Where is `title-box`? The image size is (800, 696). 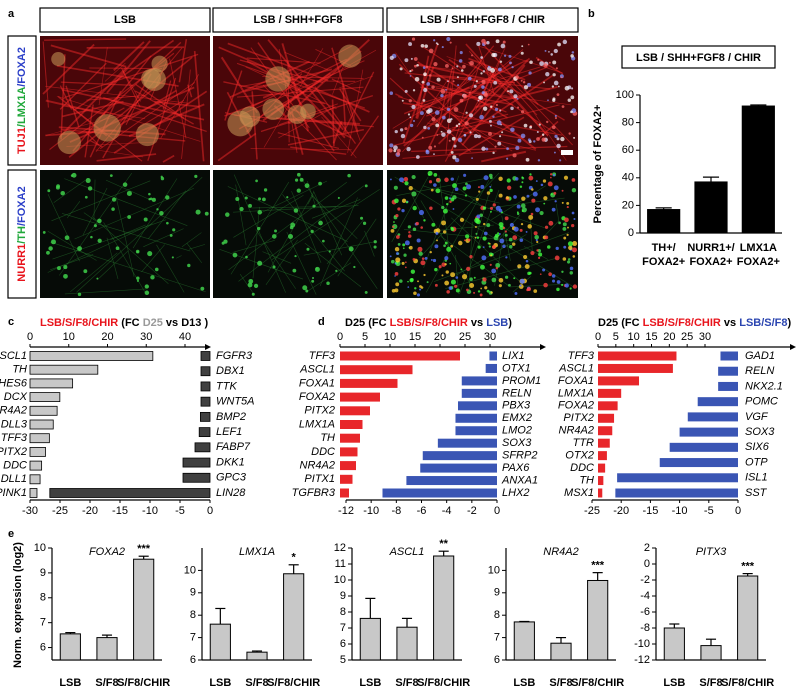 title-box is located at coordinates (698, 57).